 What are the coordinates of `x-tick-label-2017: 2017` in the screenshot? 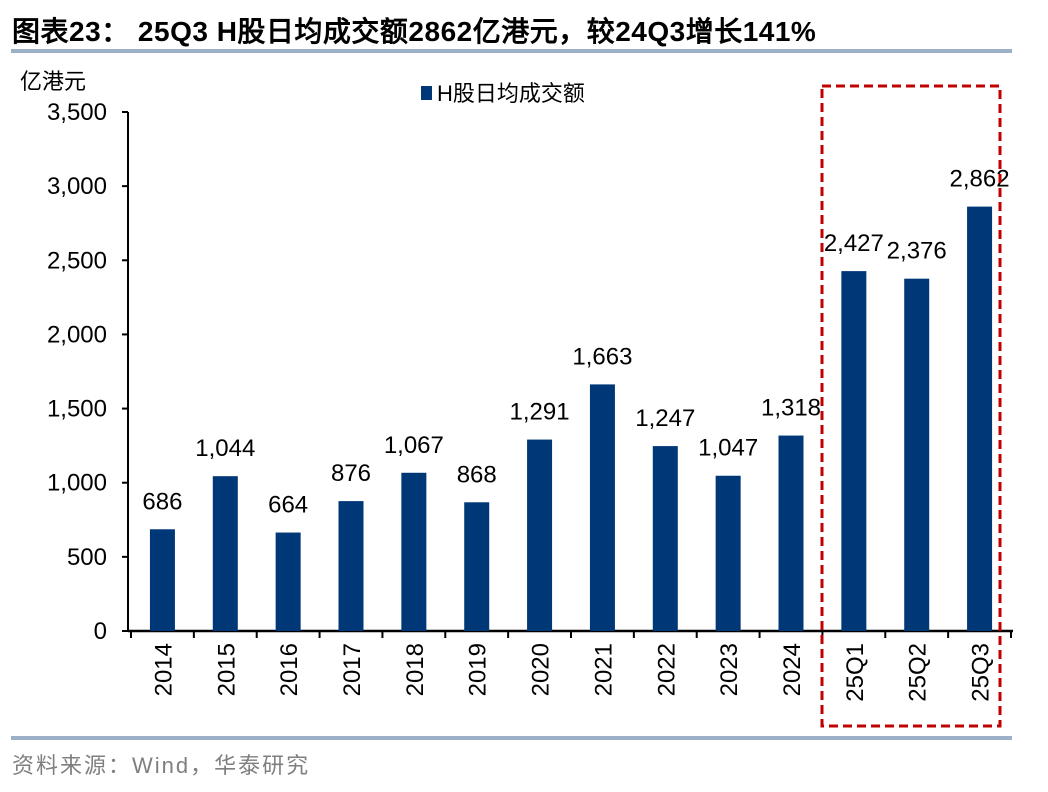 It's located at (352, 669).